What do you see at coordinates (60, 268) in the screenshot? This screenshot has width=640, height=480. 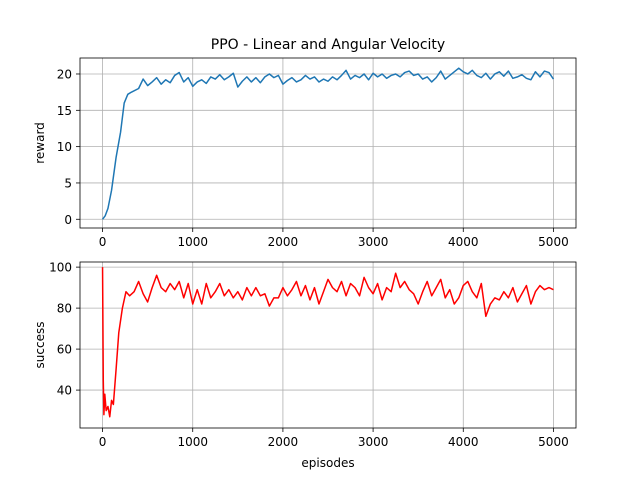 I see `y-tick-label: 100` at bounding box center [60, 268].